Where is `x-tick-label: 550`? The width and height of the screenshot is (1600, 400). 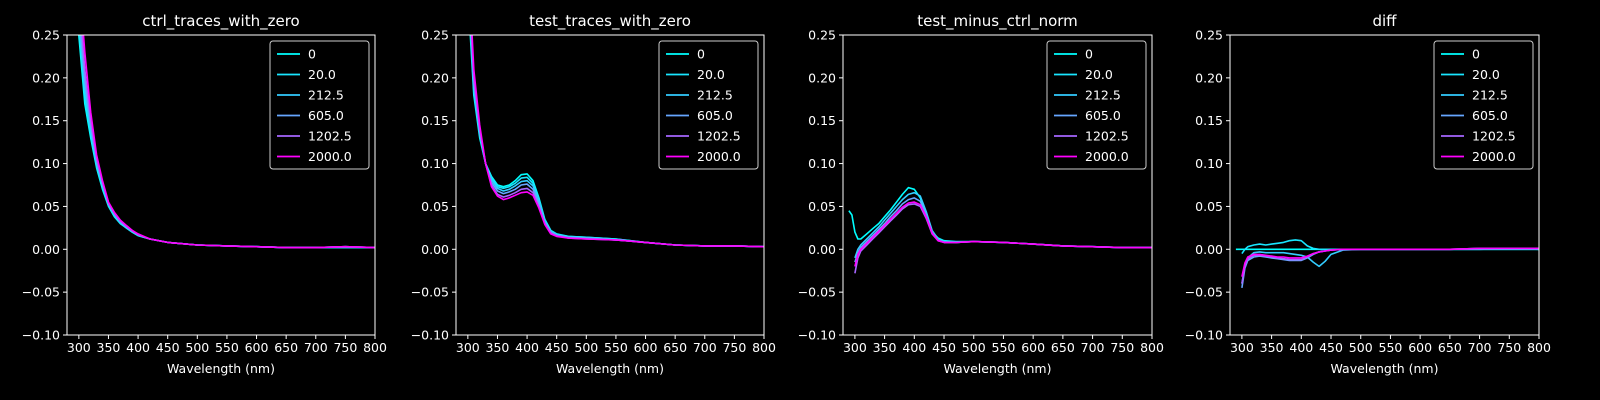 x-tick-label: 550 is located at coordinates (616, 347).